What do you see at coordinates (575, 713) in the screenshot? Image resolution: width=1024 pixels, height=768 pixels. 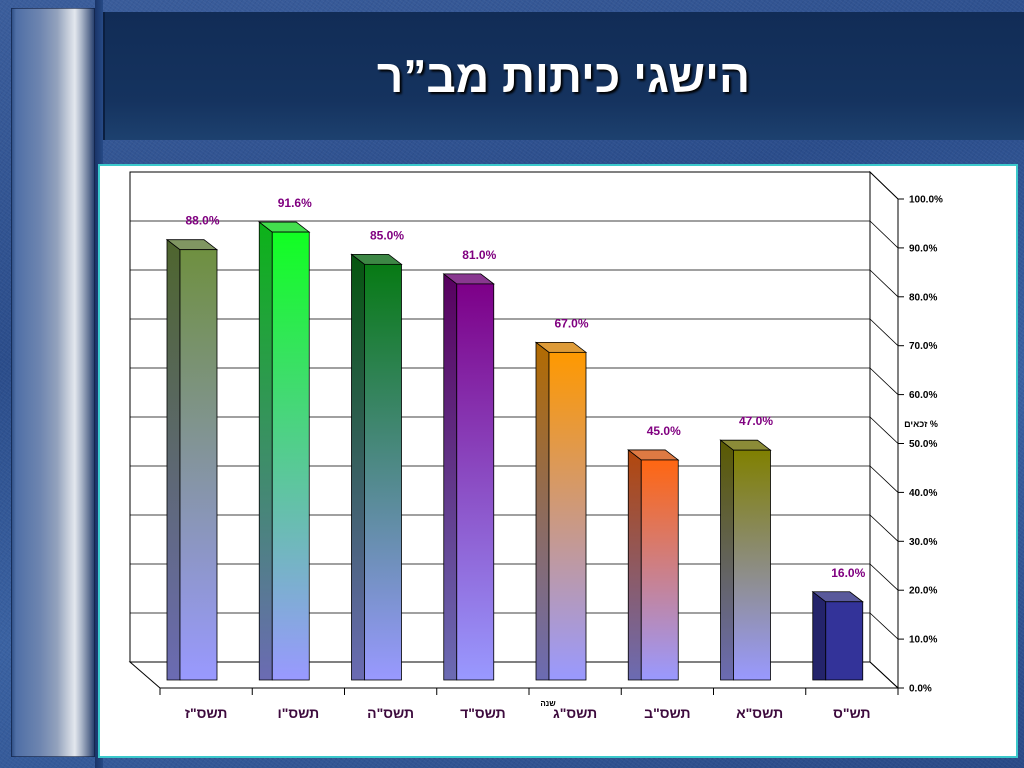 I see `category-label-5: תשס"ג` at bounding box center [575, 713].